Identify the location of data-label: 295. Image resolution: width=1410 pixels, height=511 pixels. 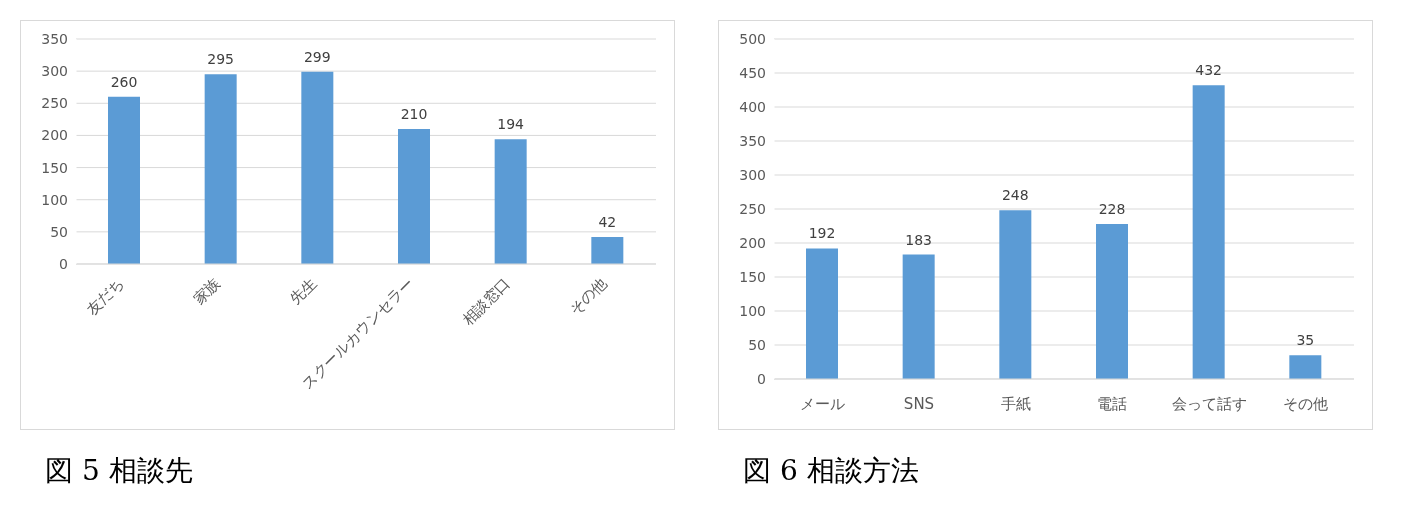
(221, 59).